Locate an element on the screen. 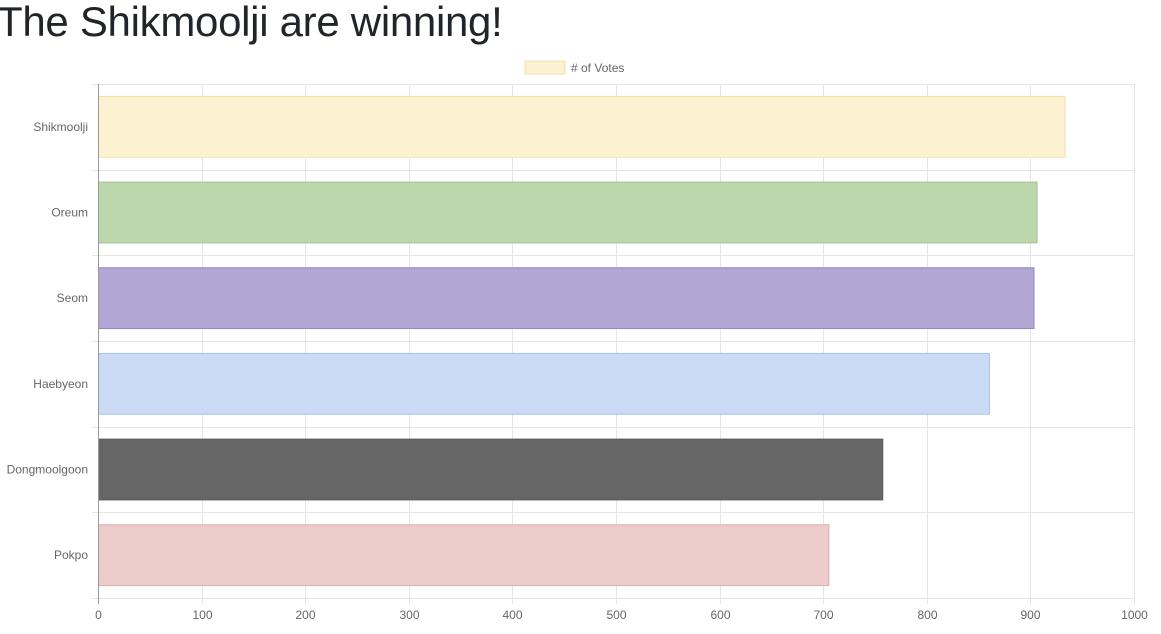 The height and width of the screenshot is (634, 1161). x-tick-label: 500 is located at coordinates (616, 615).